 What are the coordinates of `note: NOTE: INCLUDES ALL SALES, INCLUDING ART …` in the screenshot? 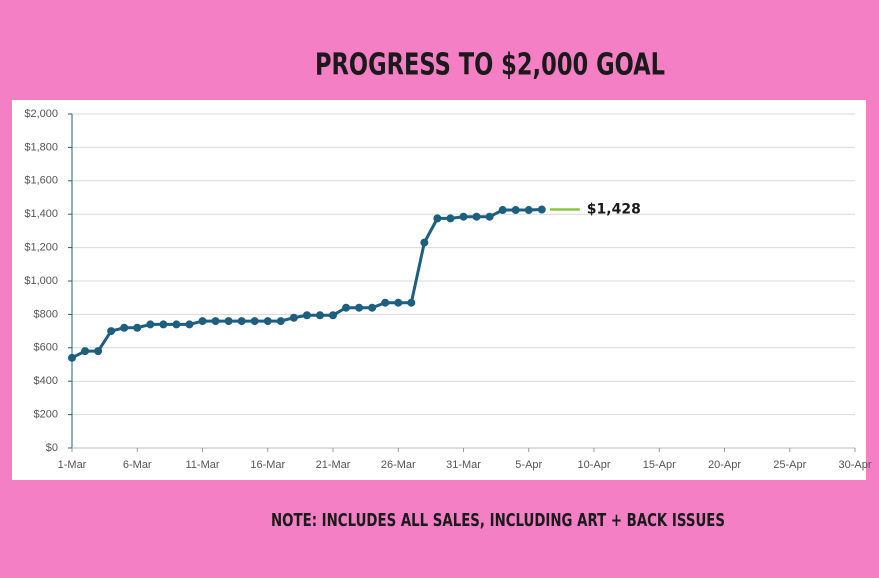 It's located at (498, 520).